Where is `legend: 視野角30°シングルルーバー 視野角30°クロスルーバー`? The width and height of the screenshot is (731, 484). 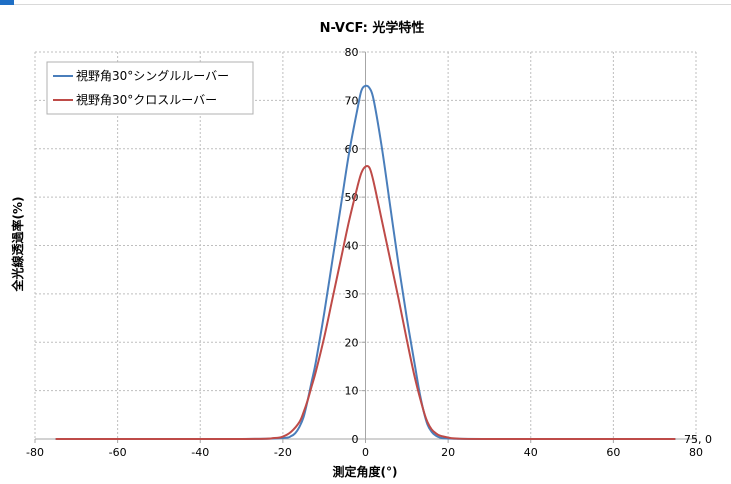 legend: 視野角30°シングルルーバー 視野角30°クロスルーバー is located at coordinates (150, 88).